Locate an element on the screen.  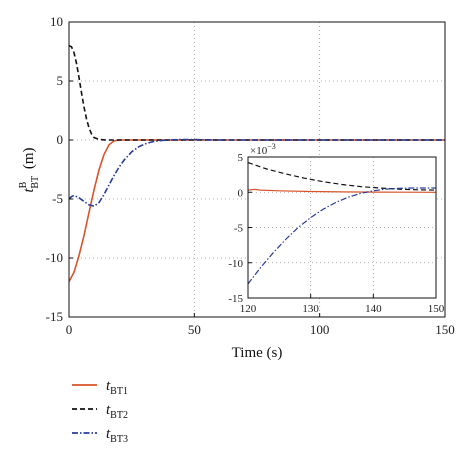
main-y-tick-label: -15 is located at coordinates (54, 316).